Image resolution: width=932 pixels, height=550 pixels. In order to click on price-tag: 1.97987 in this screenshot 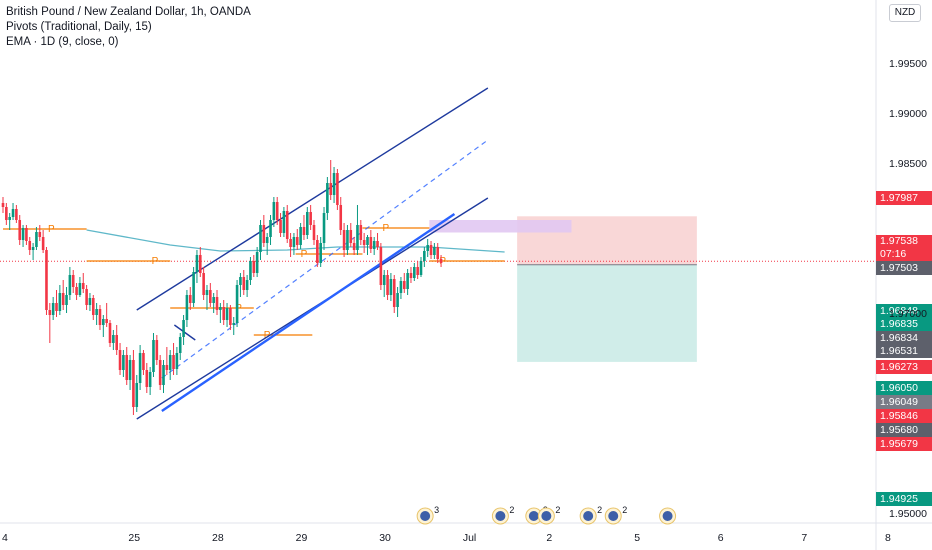, I will do `click(904, 198)`.